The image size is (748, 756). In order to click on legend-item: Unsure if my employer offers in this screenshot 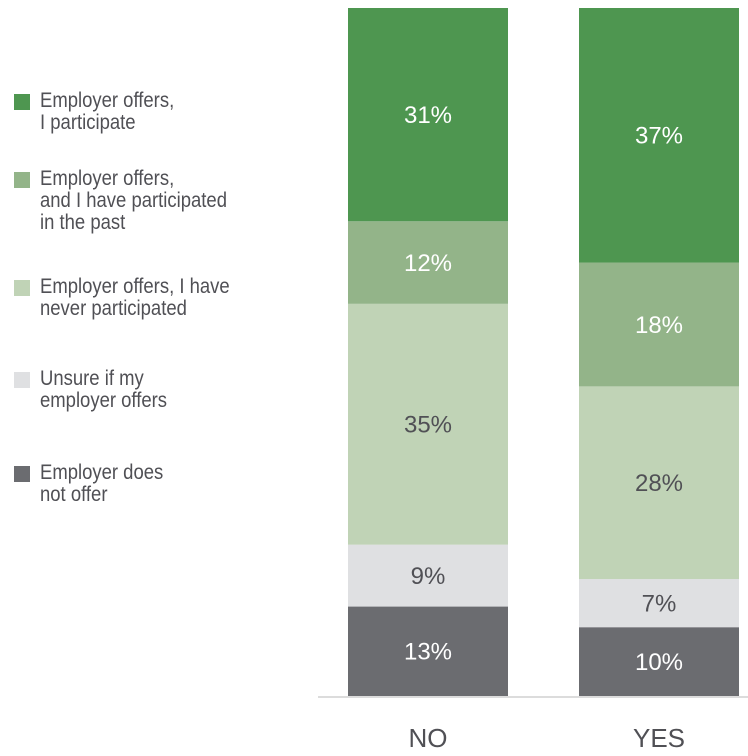, I will do `click(167, 390)`.